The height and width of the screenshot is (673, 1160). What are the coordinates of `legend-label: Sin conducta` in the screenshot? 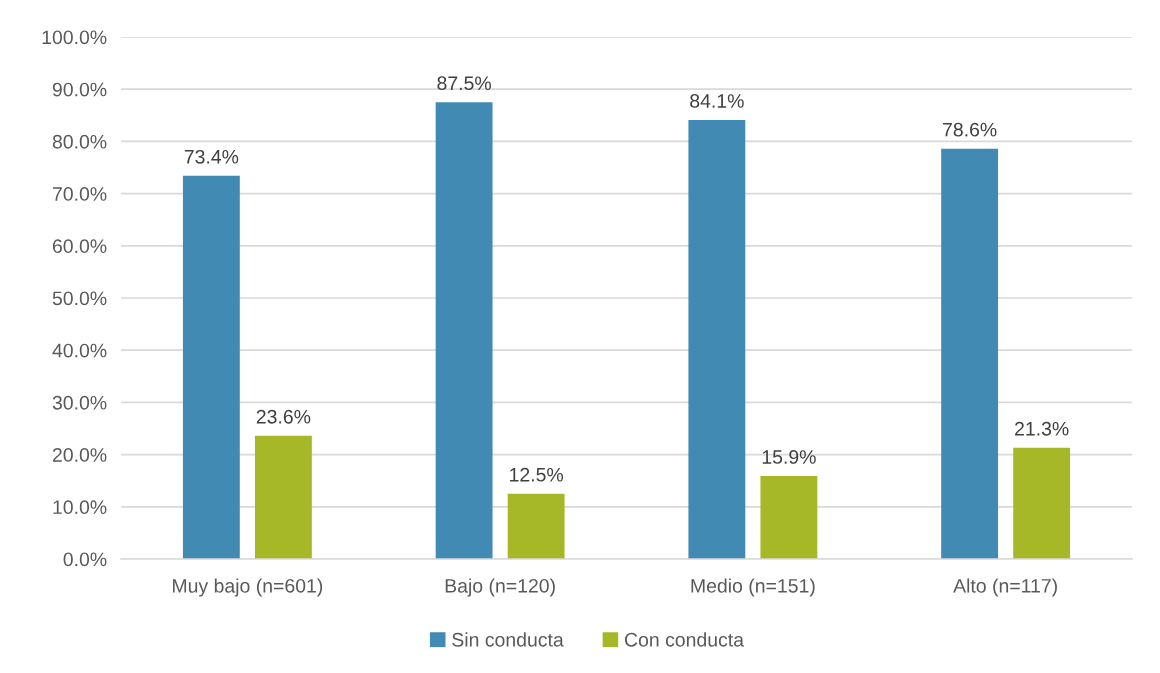 It's located at (508, 639).